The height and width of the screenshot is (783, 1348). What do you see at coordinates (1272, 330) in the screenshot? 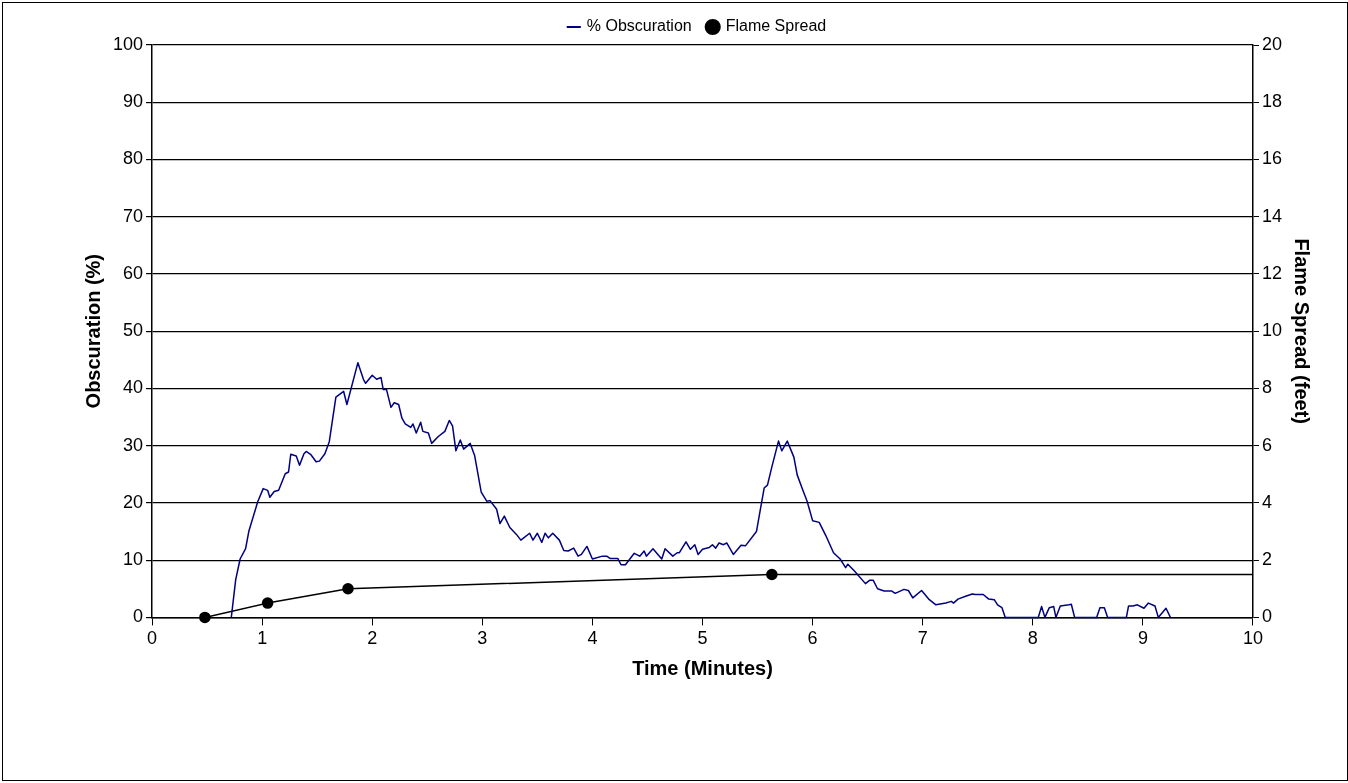
I see `y2-tick-label: 10` at bounding box center [1272, 330].